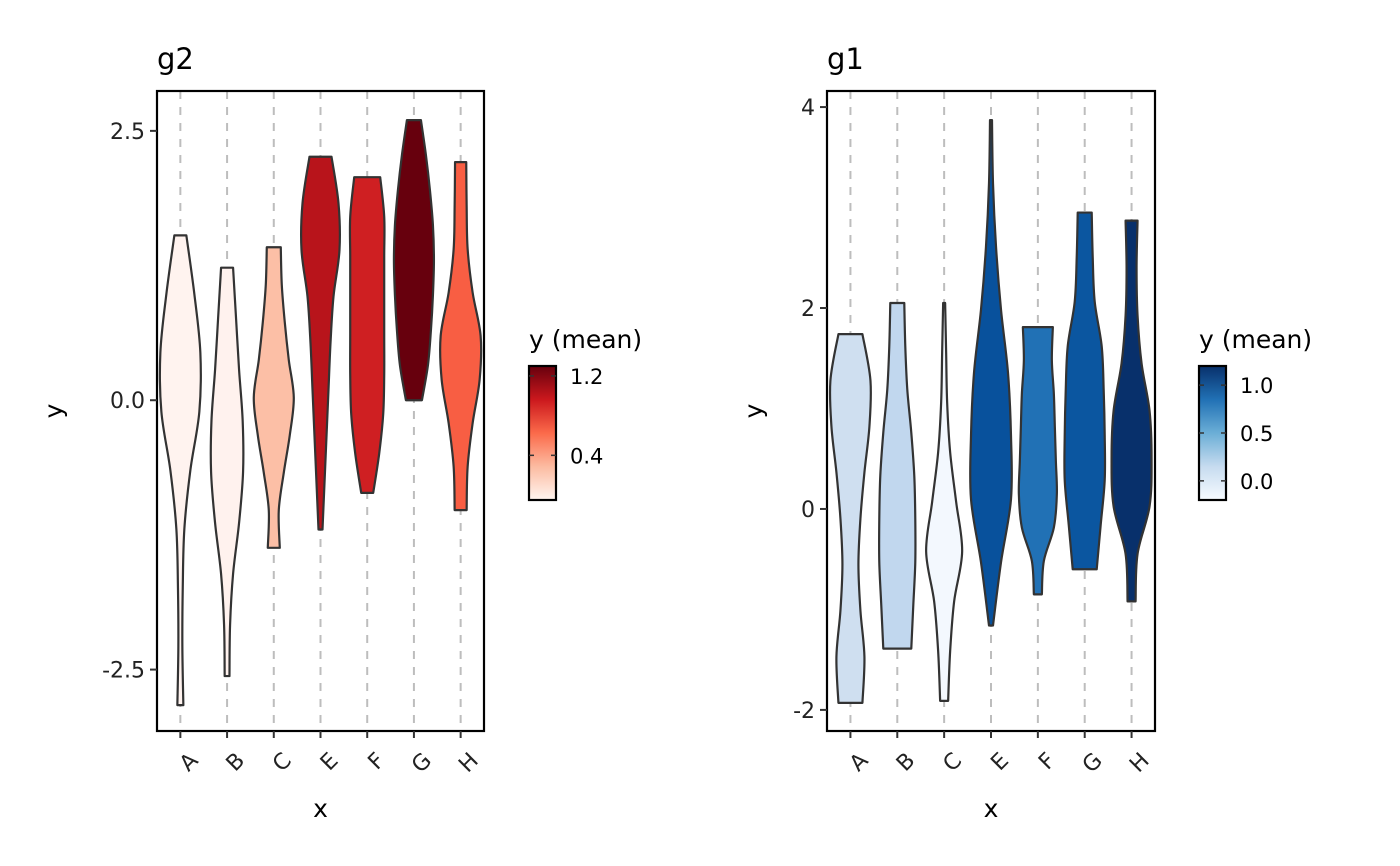 The height and width of the screenshot is (866, 1400). I want to click on legend-tick-label: 1.0, so click(1256, 386).